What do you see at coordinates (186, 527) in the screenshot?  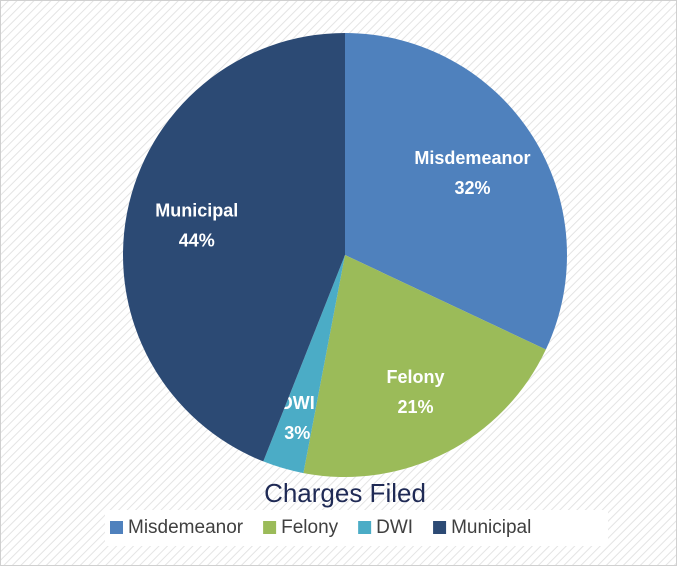 I see `legend-label: Misdemeanor` at bounding box center [186, 527].